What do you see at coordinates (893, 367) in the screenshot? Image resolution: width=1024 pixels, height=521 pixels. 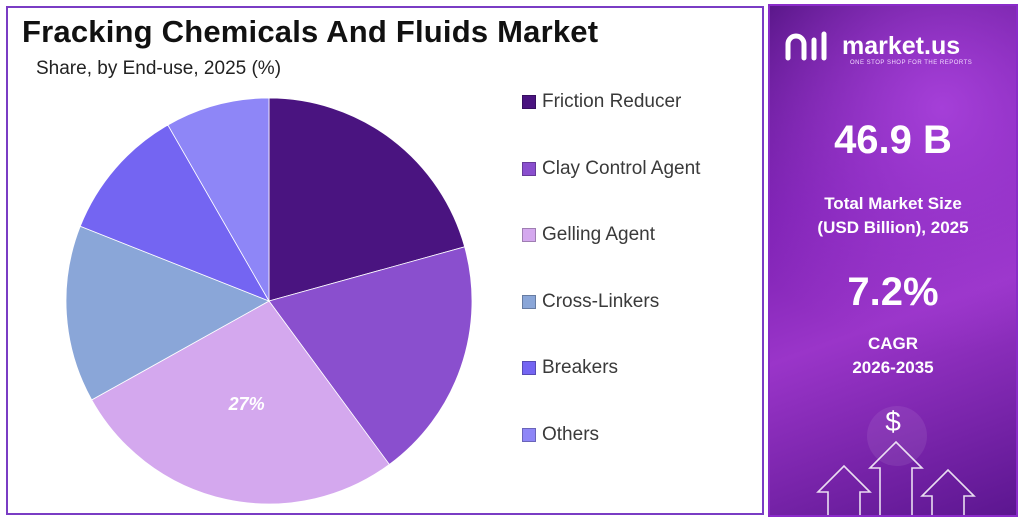 I see `cagr-caption-line2: 2026-2035` at bounding box center [893, 367].